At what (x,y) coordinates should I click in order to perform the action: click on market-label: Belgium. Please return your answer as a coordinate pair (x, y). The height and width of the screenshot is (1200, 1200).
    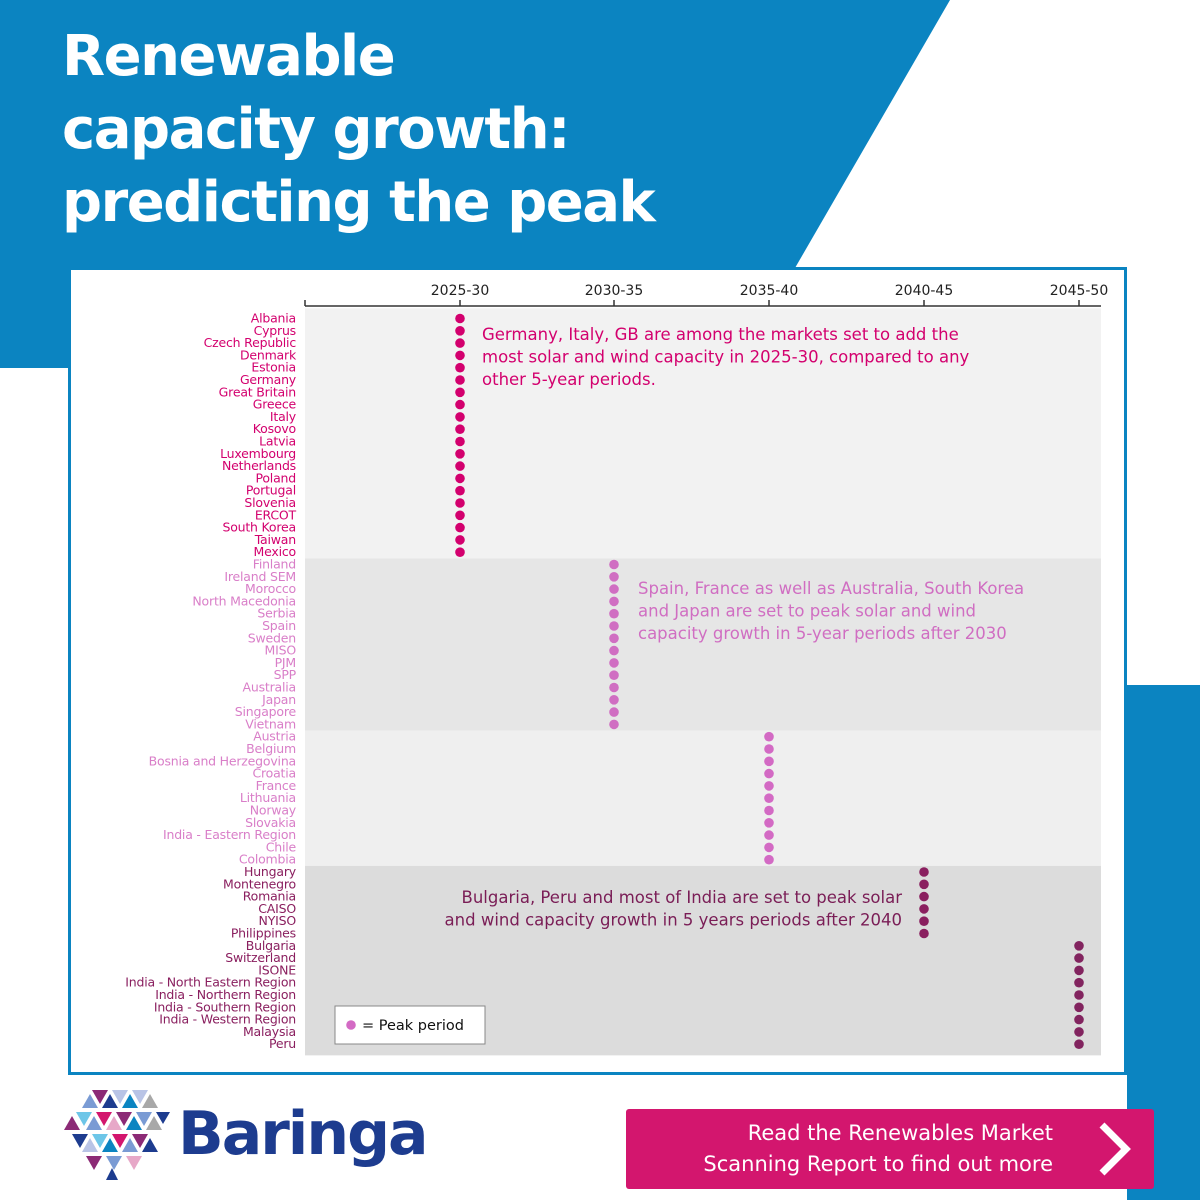
    Looking at the image, I should click on (271, 748).